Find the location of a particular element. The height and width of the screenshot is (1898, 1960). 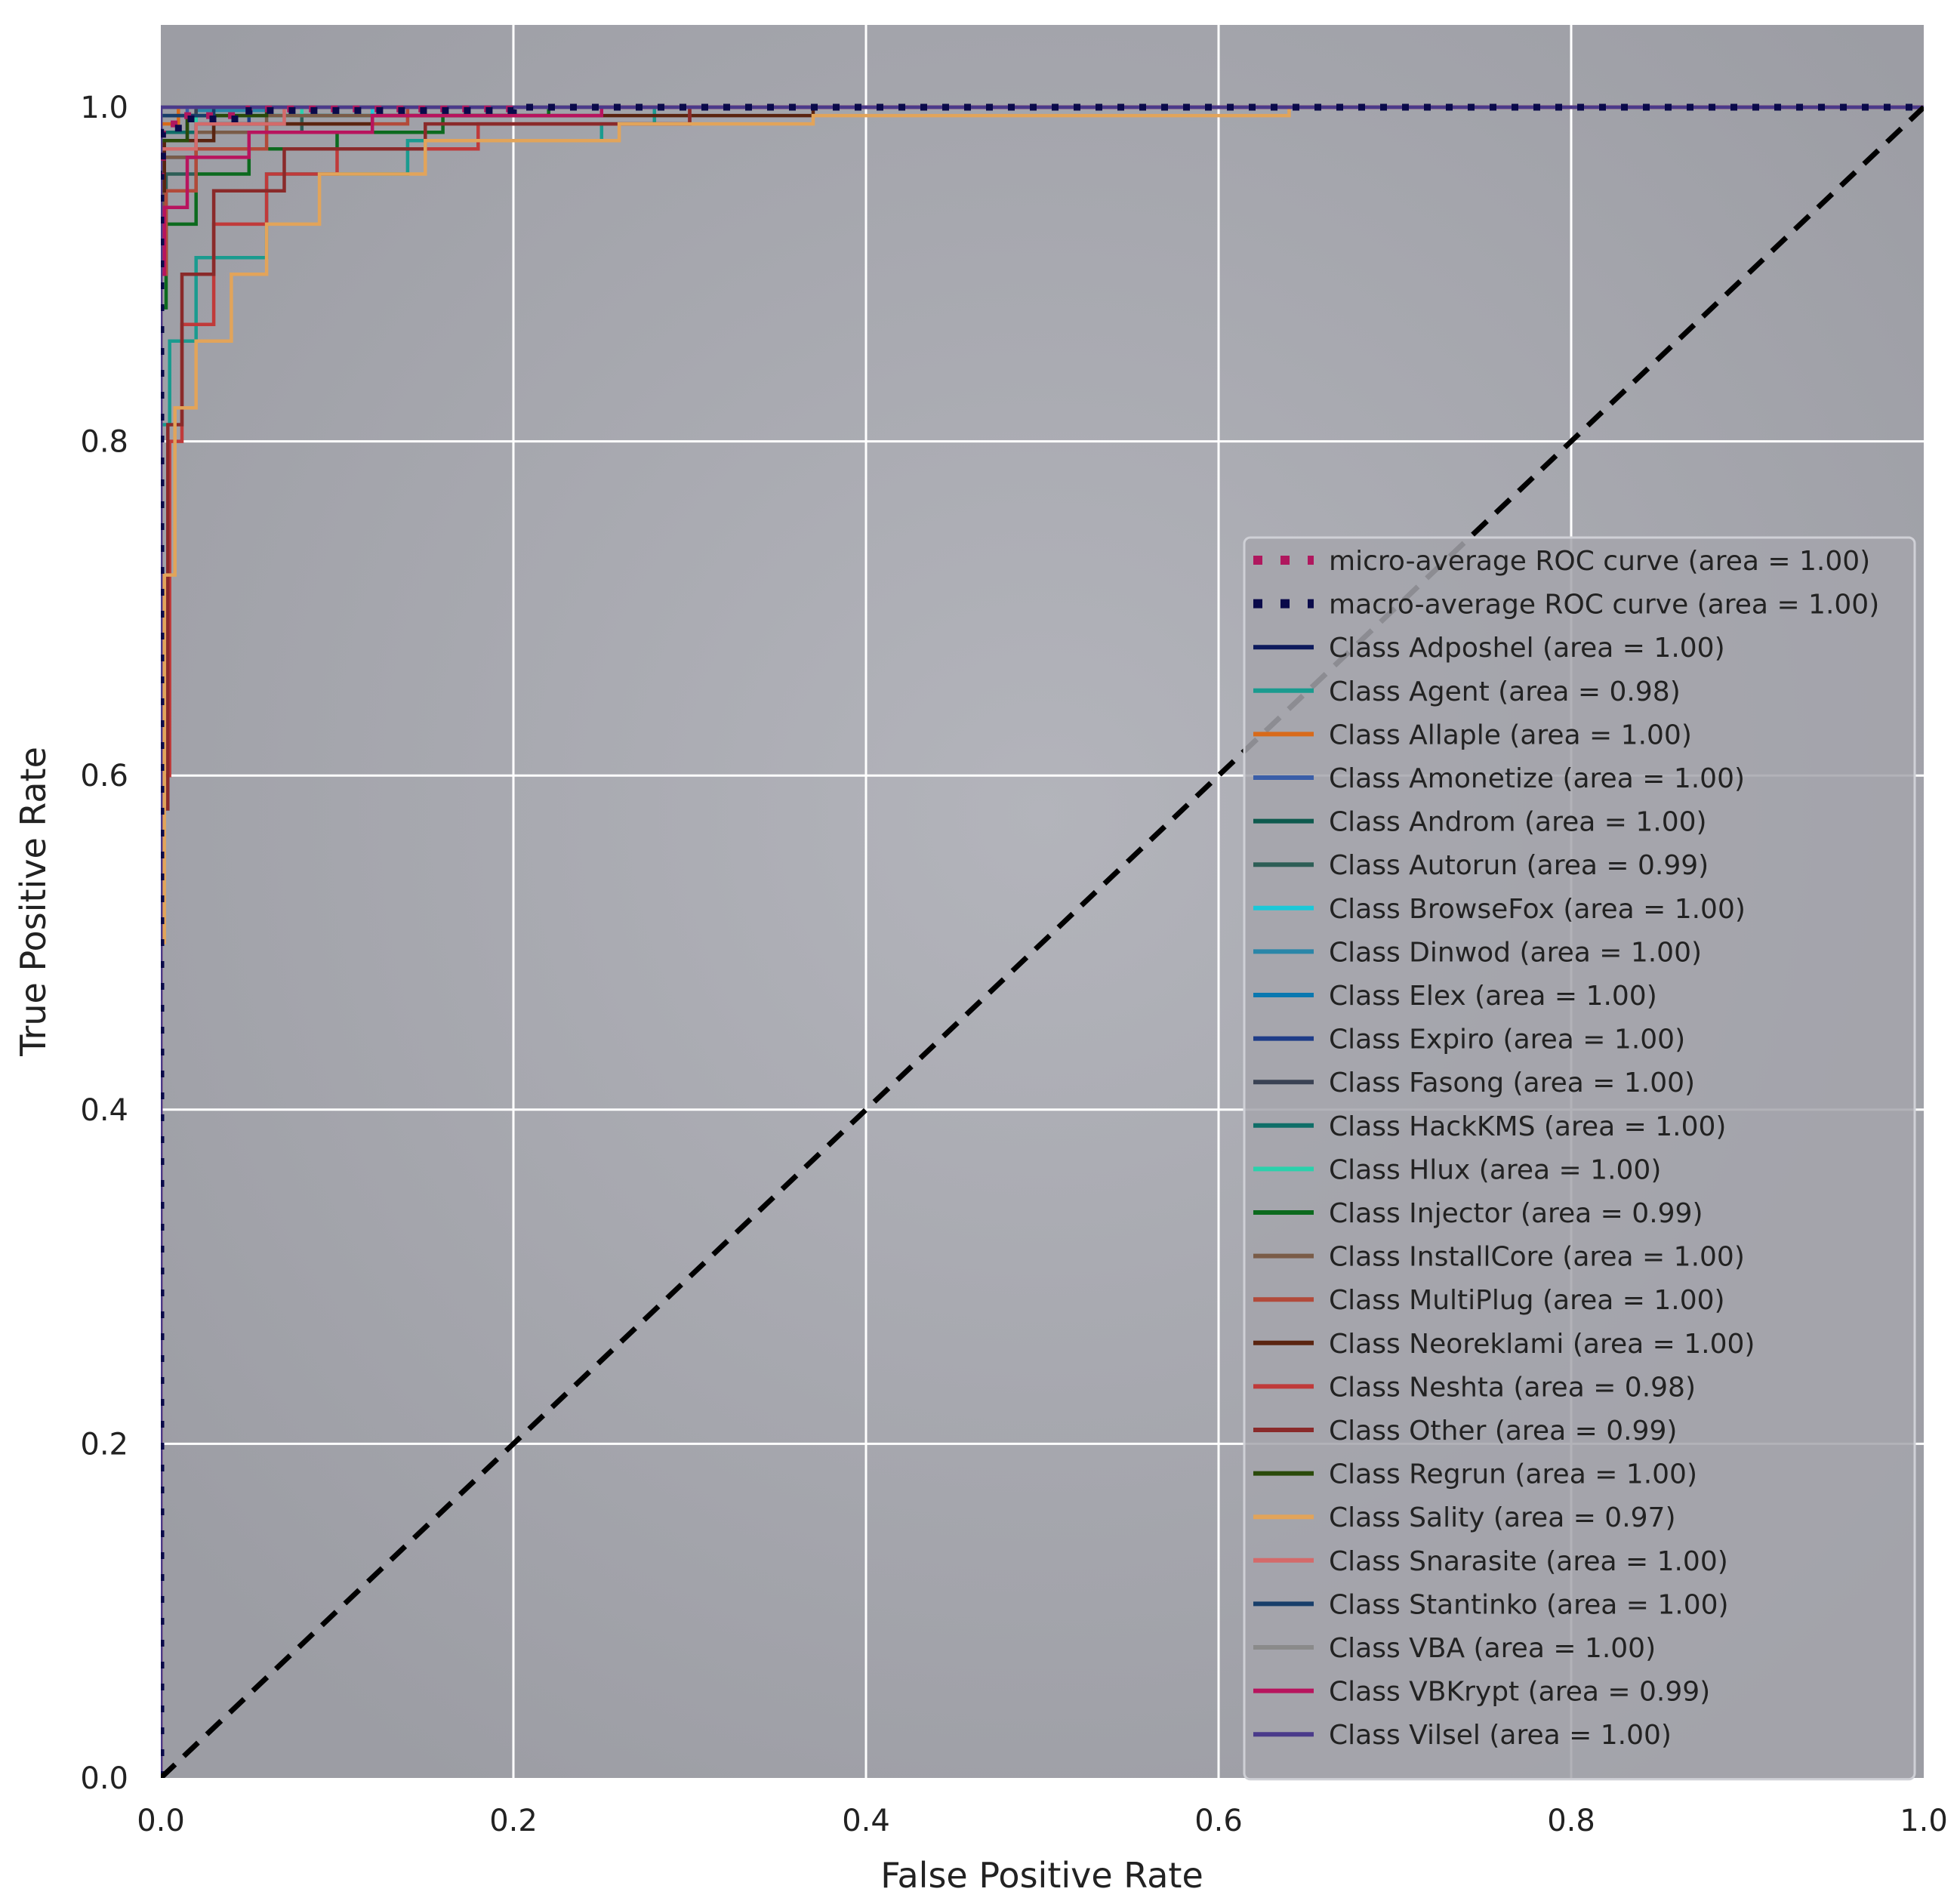

legend-label: Class Stantinko (area = 1.00) is located at coordinates (1529, 1604).